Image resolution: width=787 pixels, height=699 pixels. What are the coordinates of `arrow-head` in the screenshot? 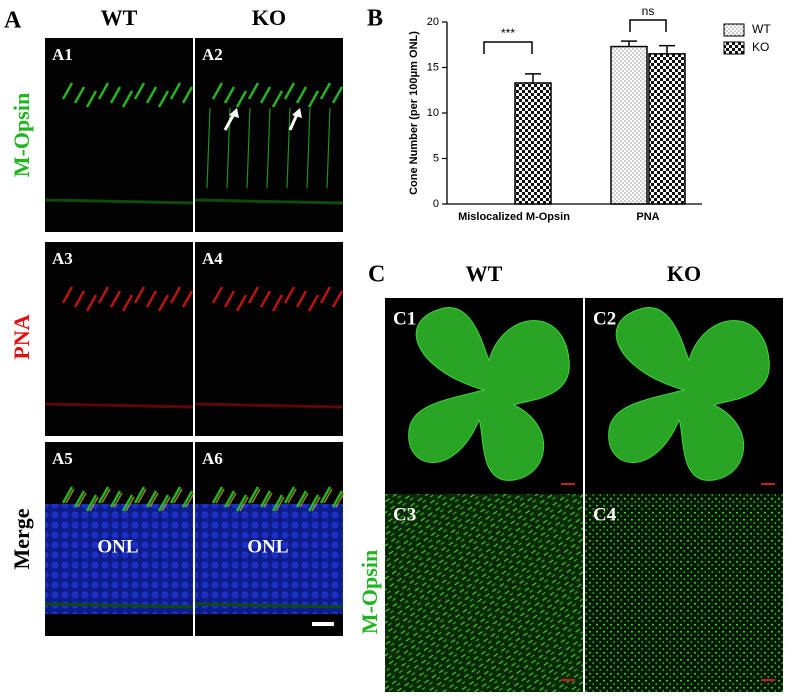 It's located at (234, 113).